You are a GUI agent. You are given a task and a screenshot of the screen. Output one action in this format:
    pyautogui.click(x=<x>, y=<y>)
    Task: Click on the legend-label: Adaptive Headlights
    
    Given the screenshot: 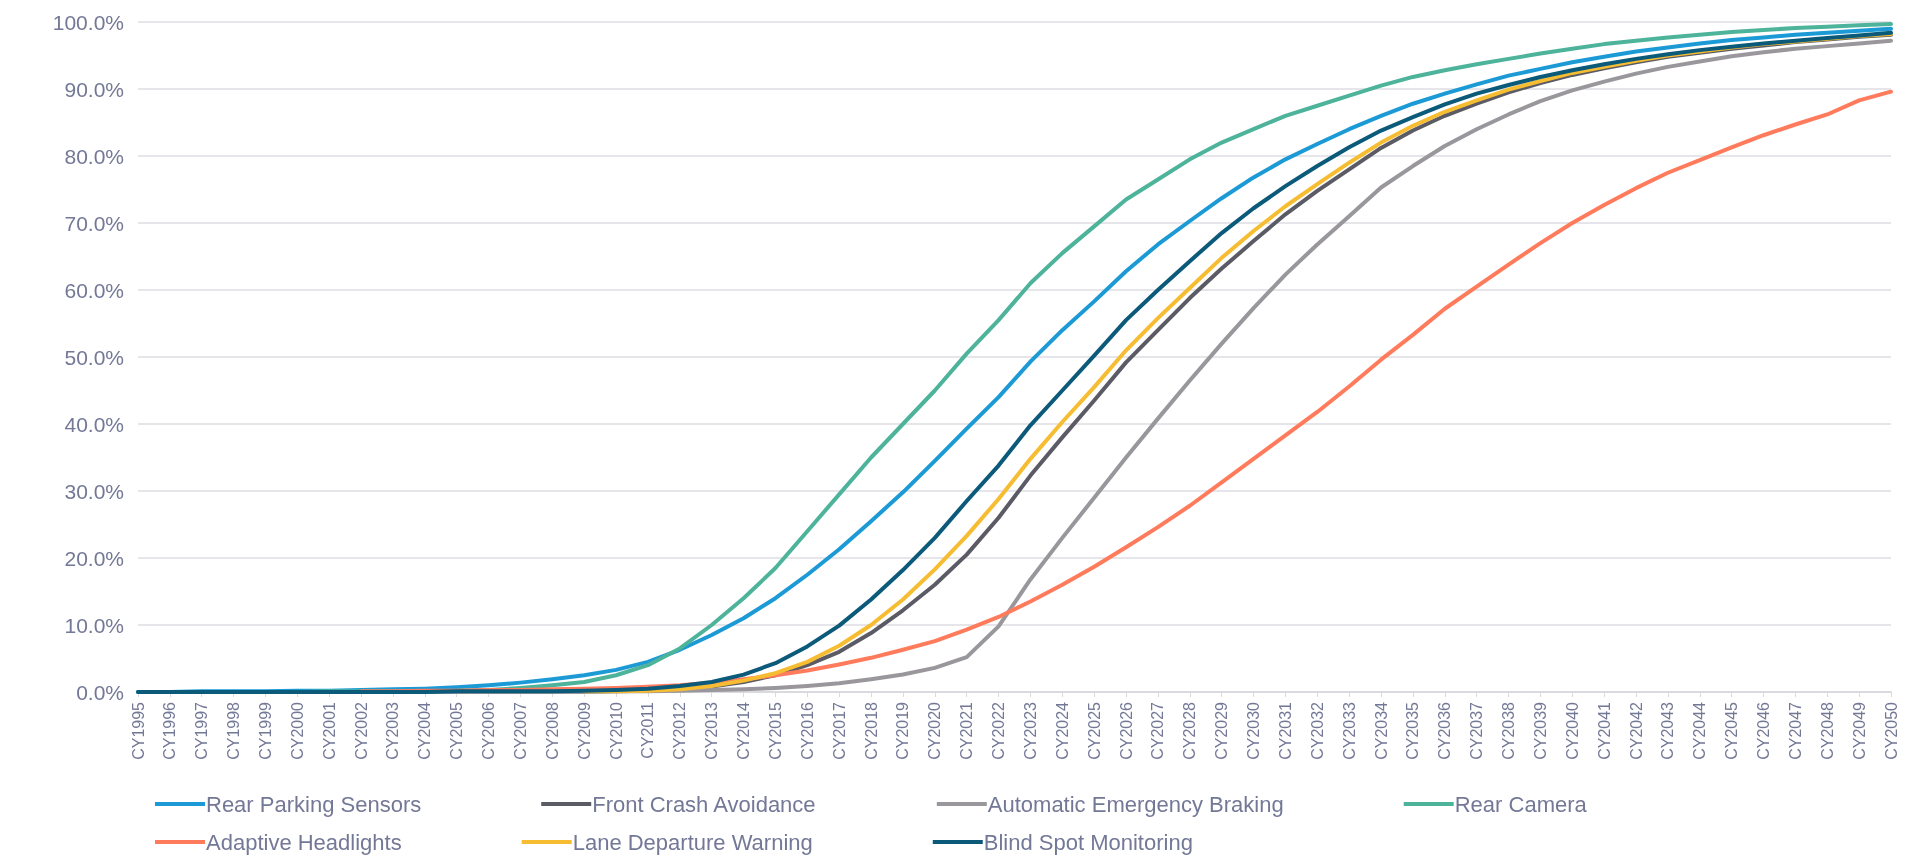 What is the action you would take?
    pyautogui.click(x=304, y=842)
    